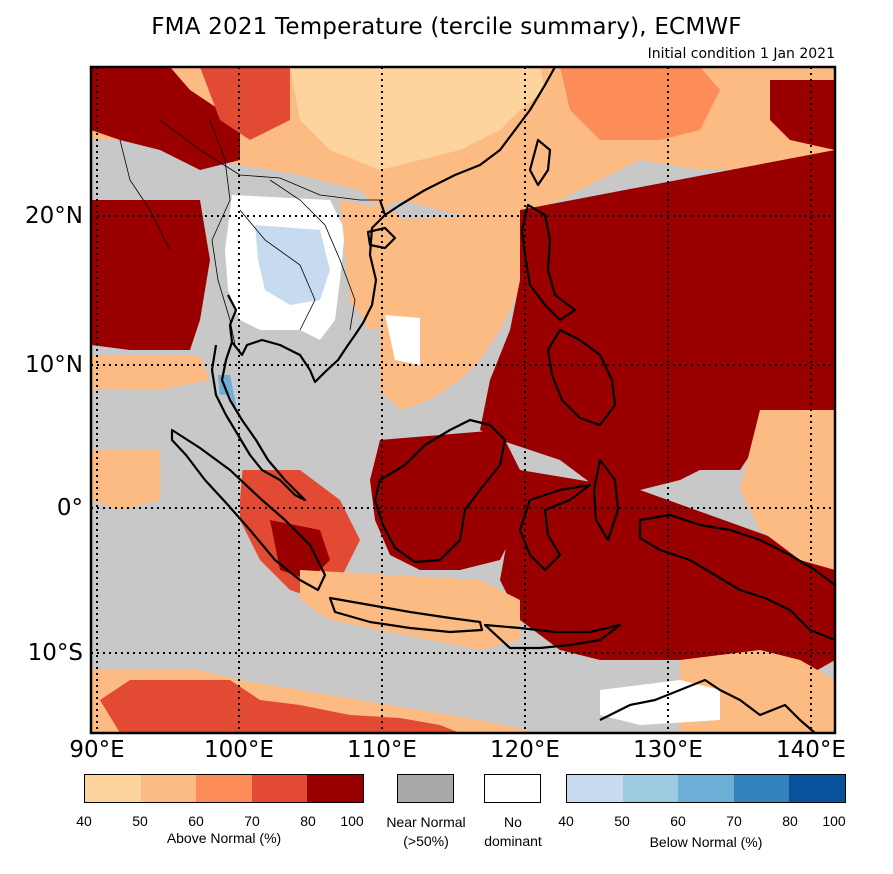 The width and height of the screenshot is (893, 874). I want to click on legend-above-normal-bar, so click(224, 788).